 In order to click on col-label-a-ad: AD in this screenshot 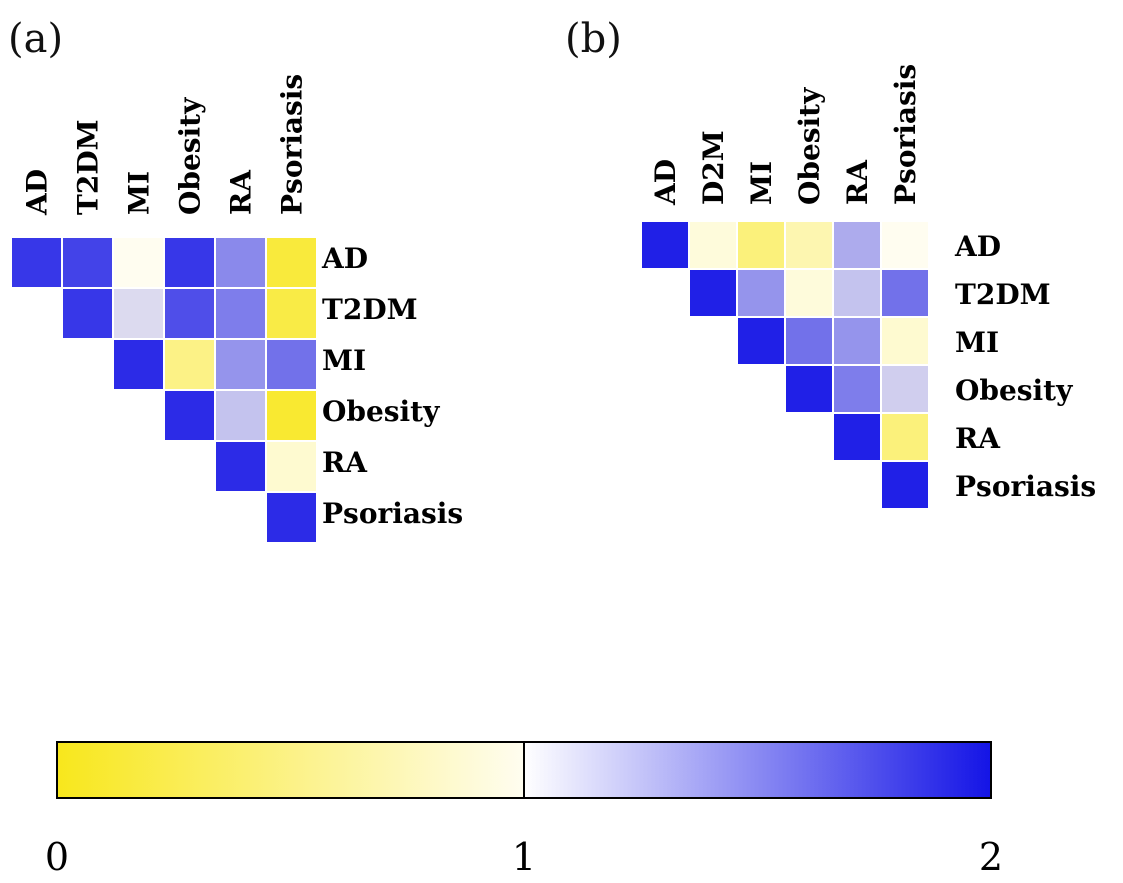, I will do `click(37, 192)`.